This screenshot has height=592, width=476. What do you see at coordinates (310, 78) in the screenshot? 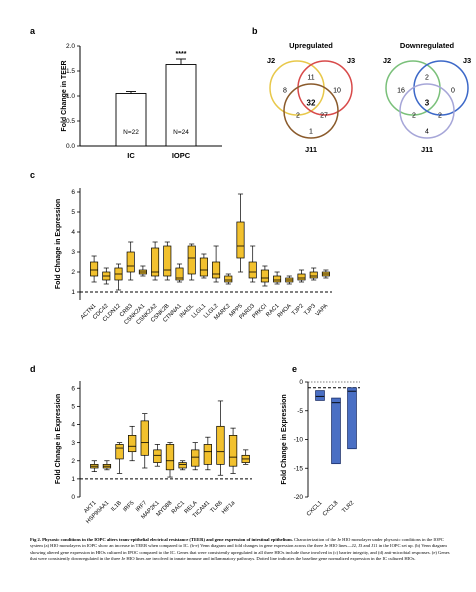
I see `up-region-j2-j3: 11` at bounding box center [310, 78].